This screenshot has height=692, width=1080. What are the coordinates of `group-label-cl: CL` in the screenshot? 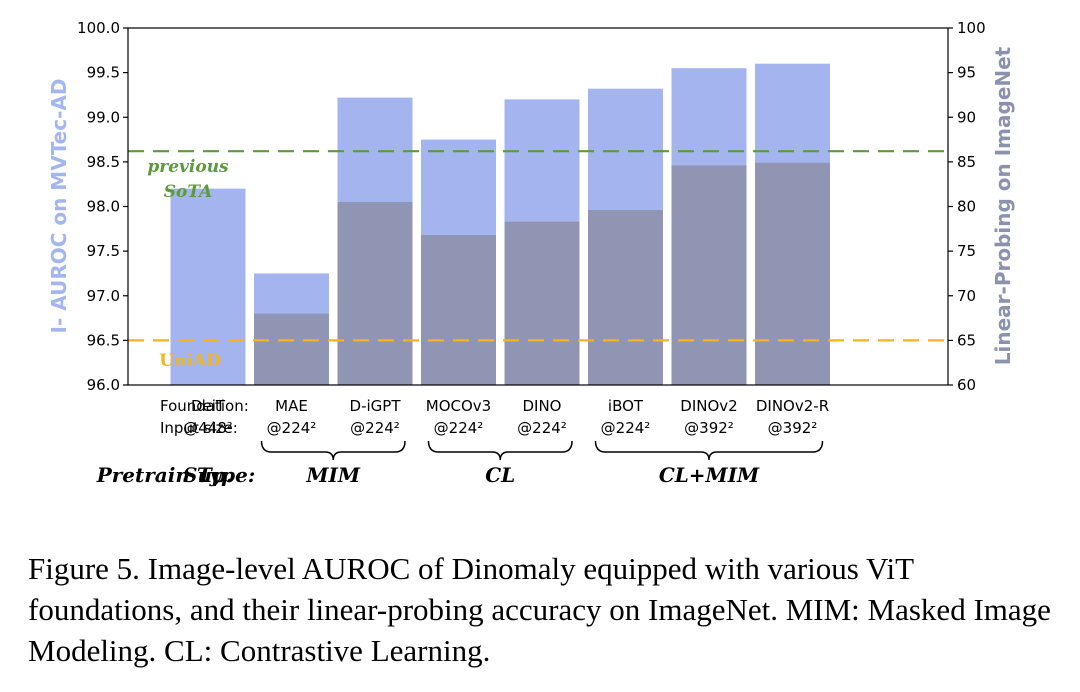 It's located at (500, 475).